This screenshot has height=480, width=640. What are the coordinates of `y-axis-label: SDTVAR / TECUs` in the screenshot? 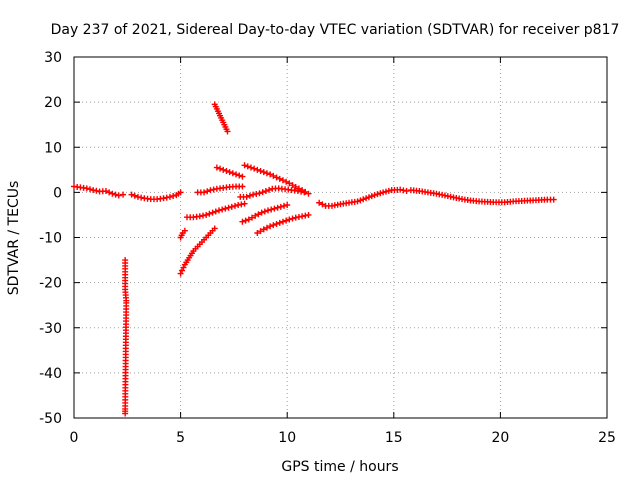 It's located at (14, 238).